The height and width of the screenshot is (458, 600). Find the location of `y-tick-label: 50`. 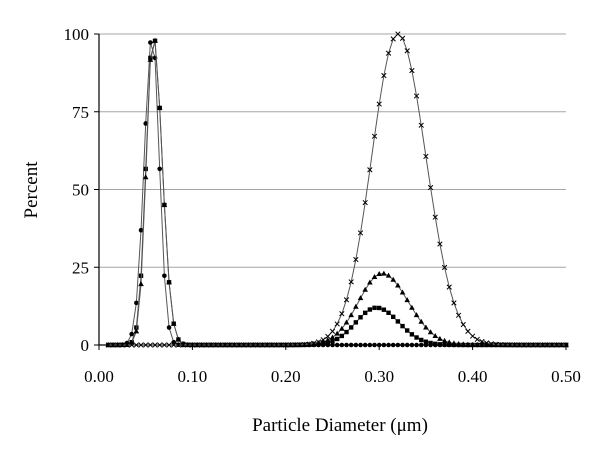

y-tick-label: 50 is located at coordinates (80, 190).